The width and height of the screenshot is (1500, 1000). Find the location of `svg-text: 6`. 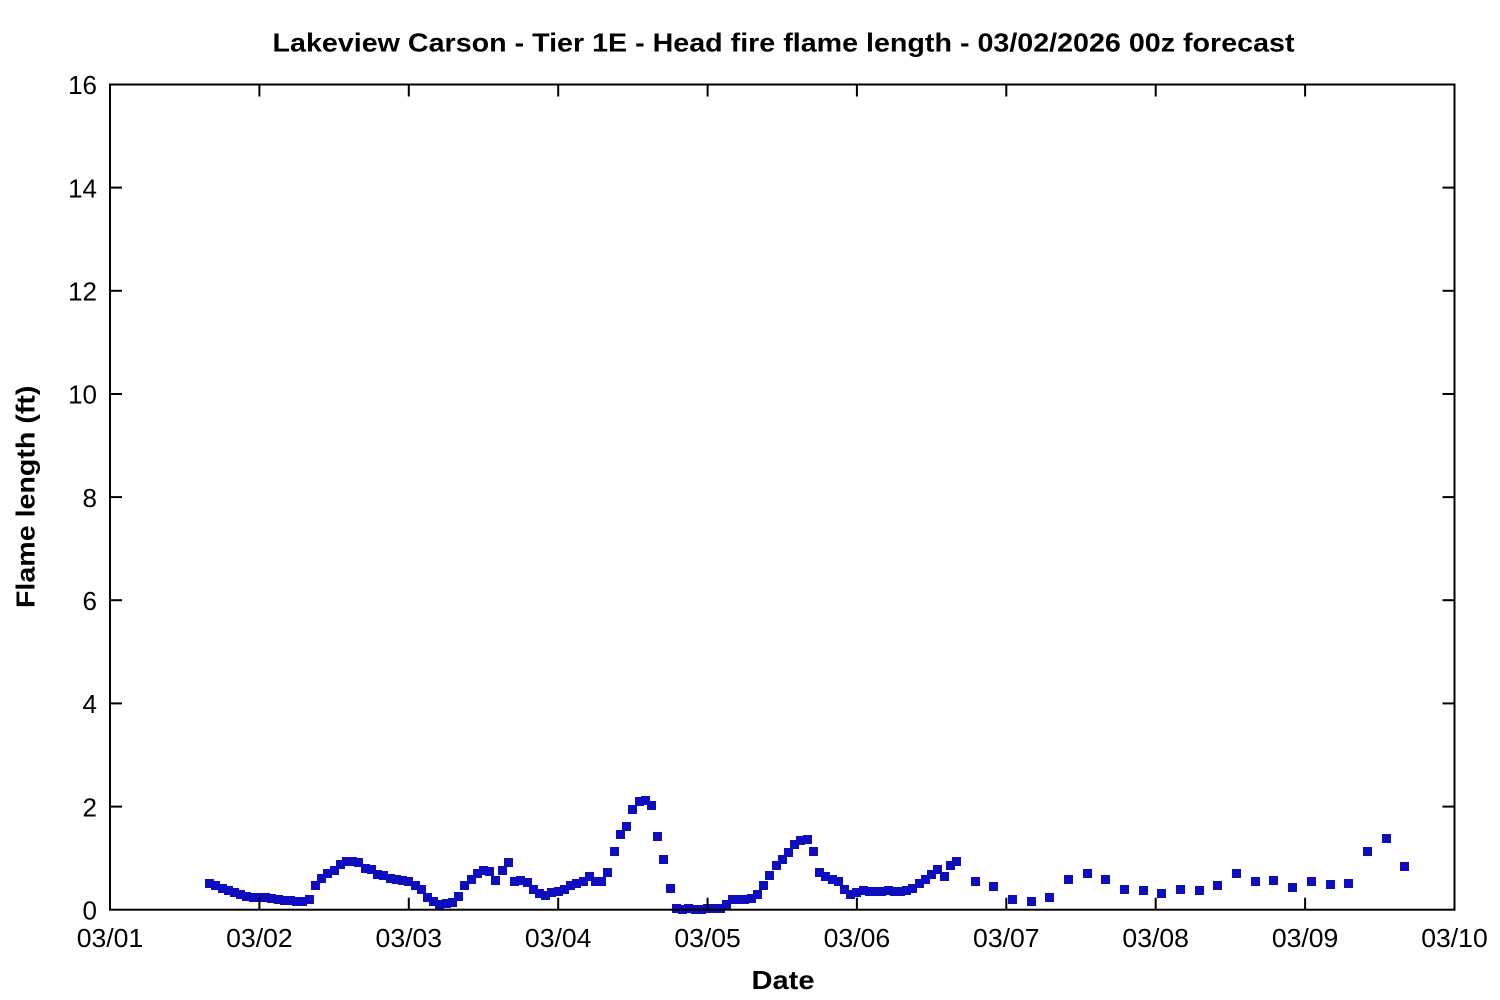

svg-text: 6 is located at coordinates (90, 601).